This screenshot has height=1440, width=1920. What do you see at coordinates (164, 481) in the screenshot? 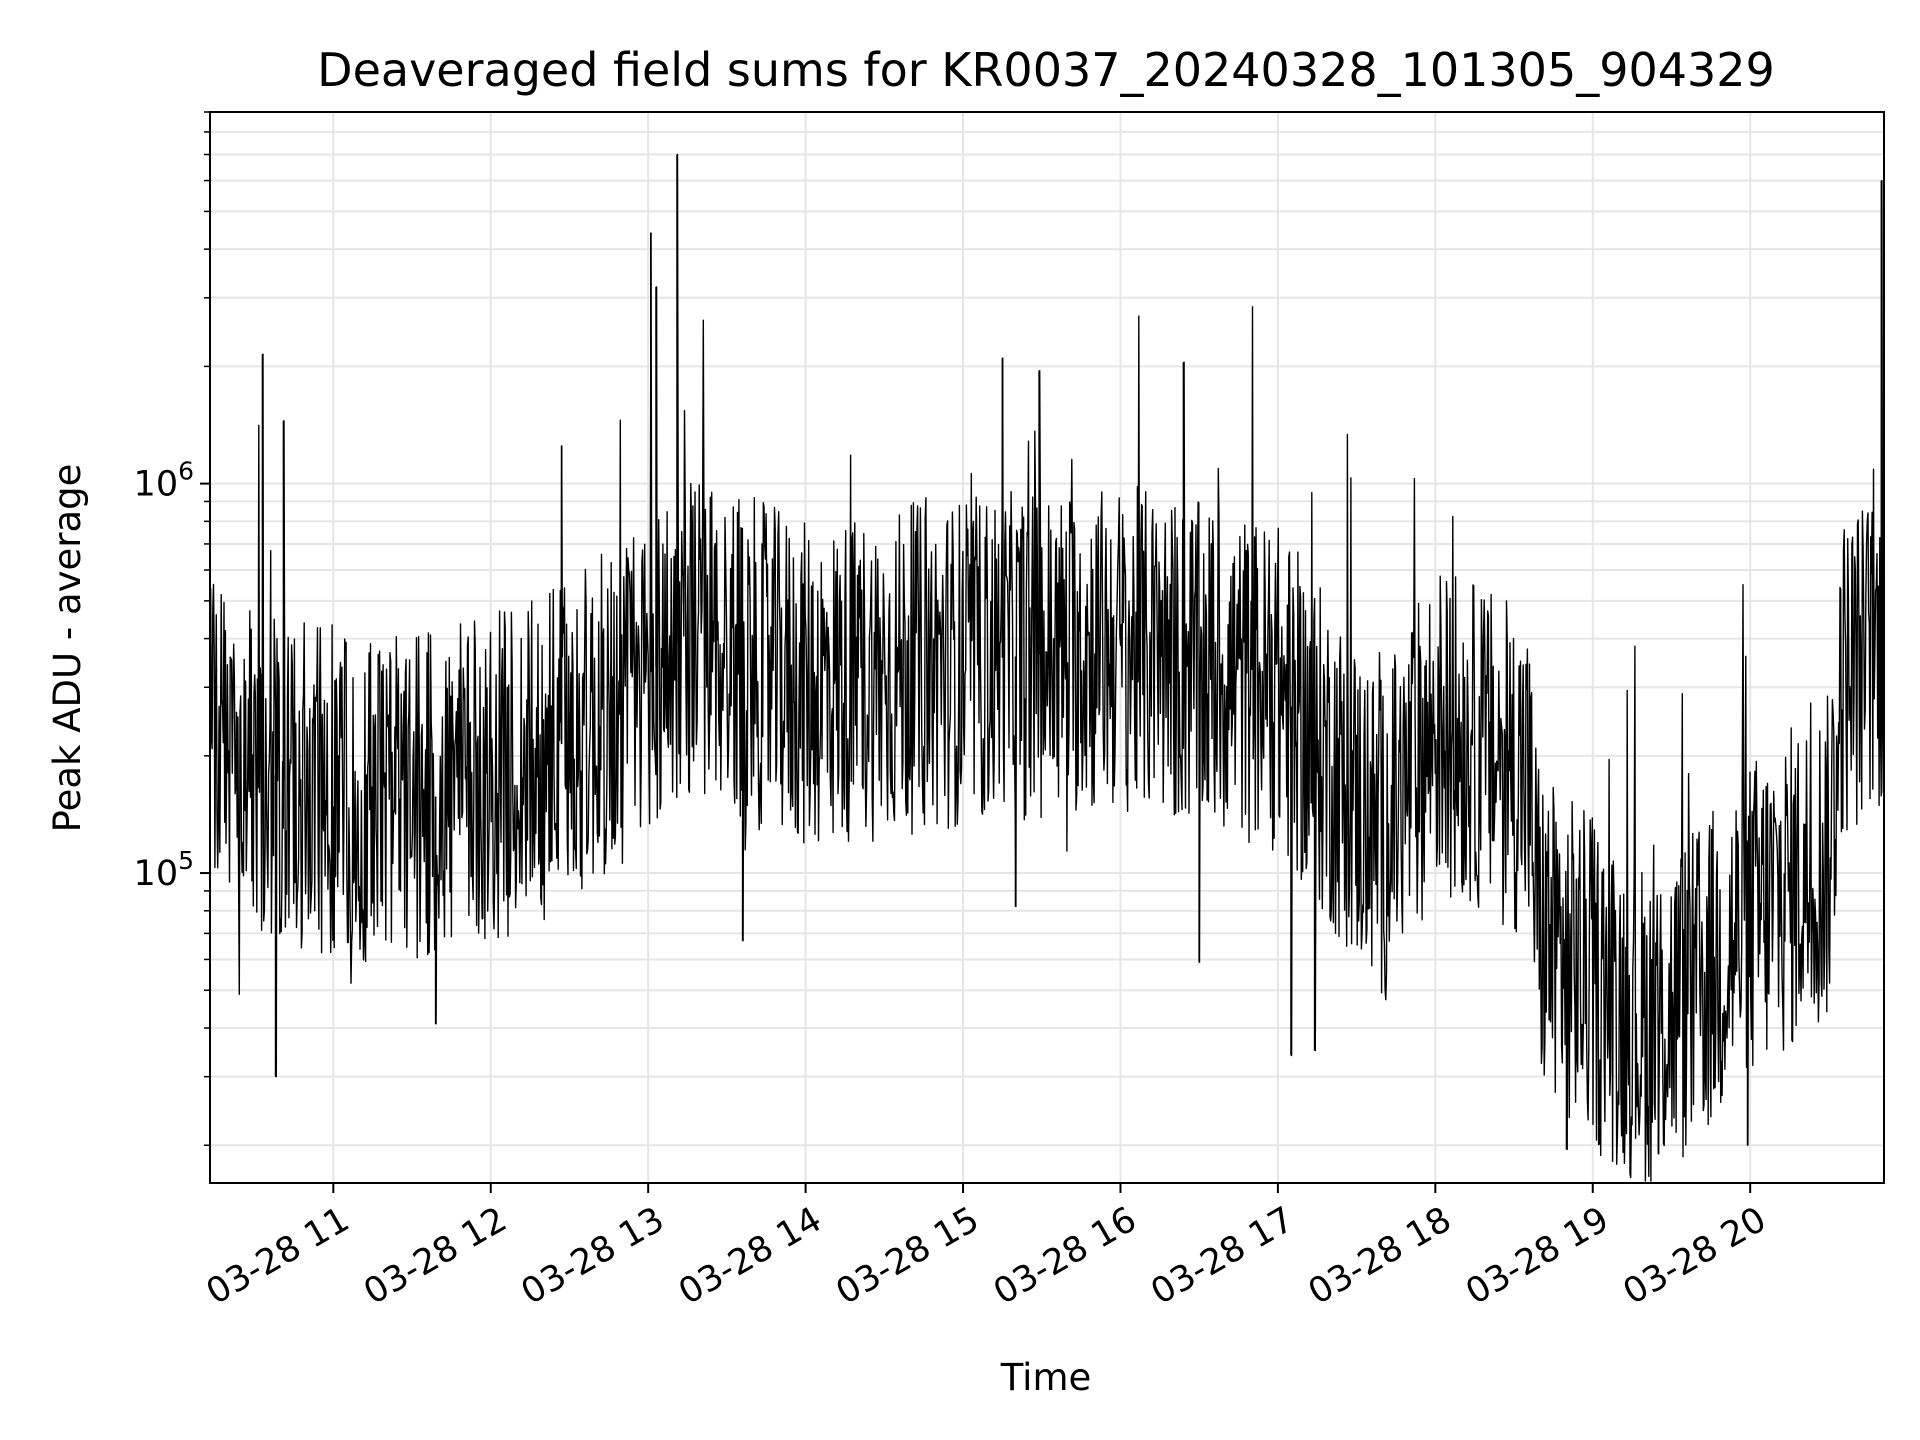
I see `y-tick-label: 10⁶` at bounding box center [164, 481].